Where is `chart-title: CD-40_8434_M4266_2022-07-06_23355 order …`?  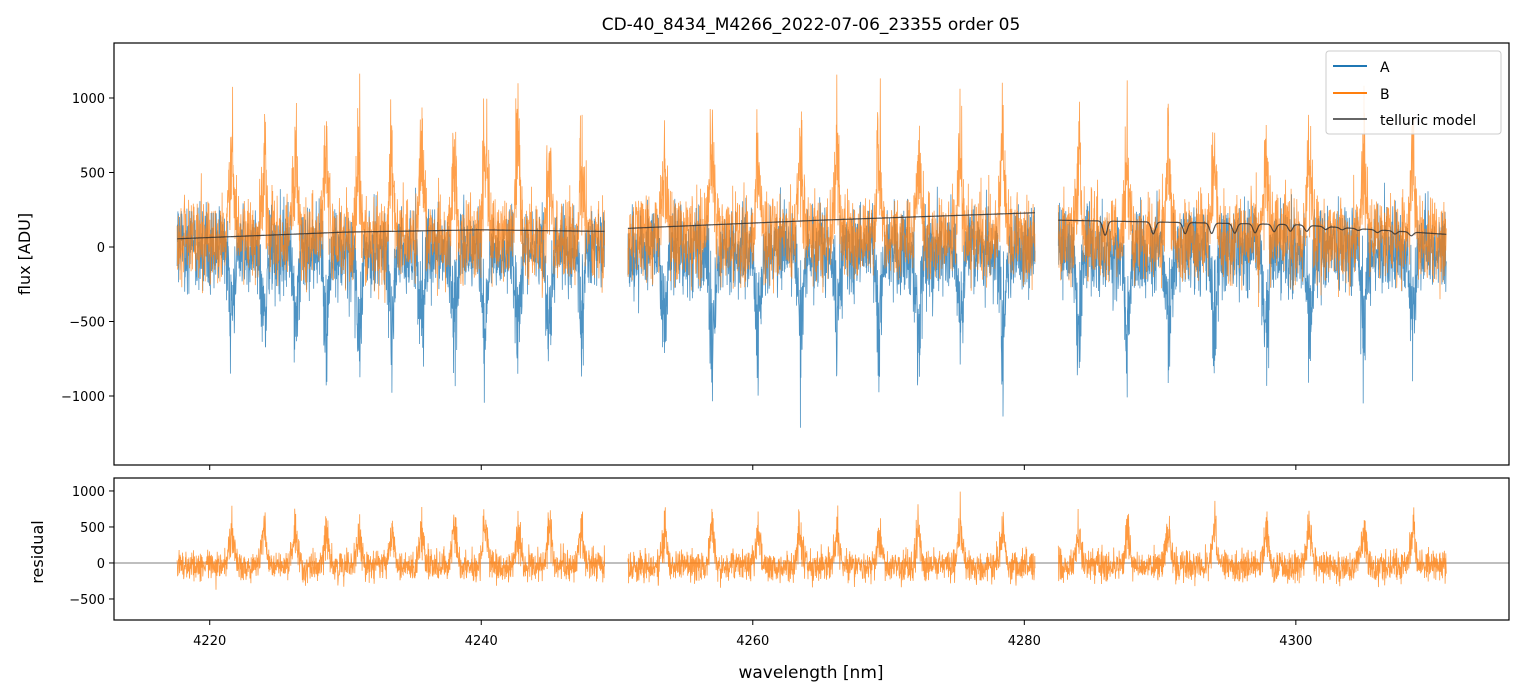 chart-title: CD-40_8434_M4266_2022-07-06_23355 order … is located at coordinates (811, 25).